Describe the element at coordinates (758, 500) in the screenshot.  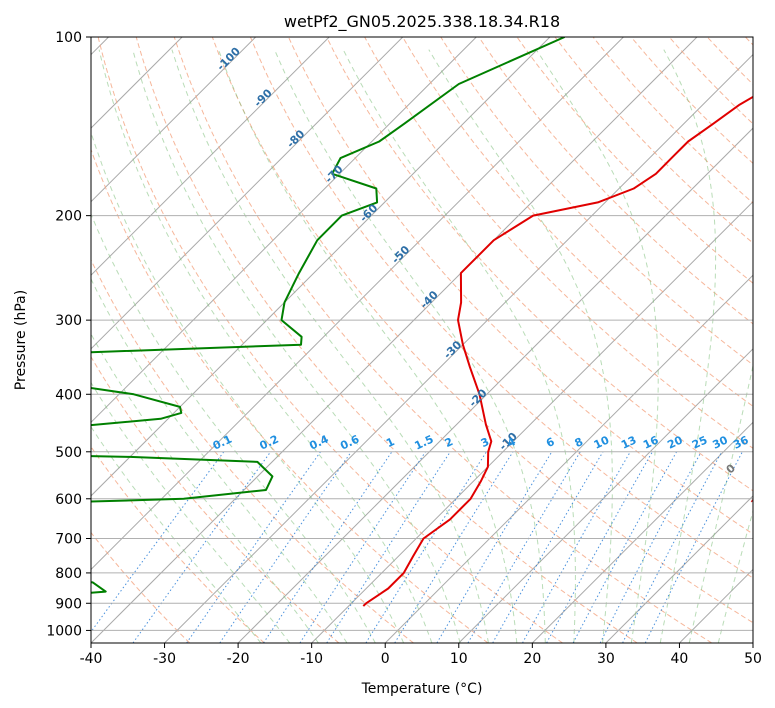
I see `moist-adiabat-label: 10` at that location.